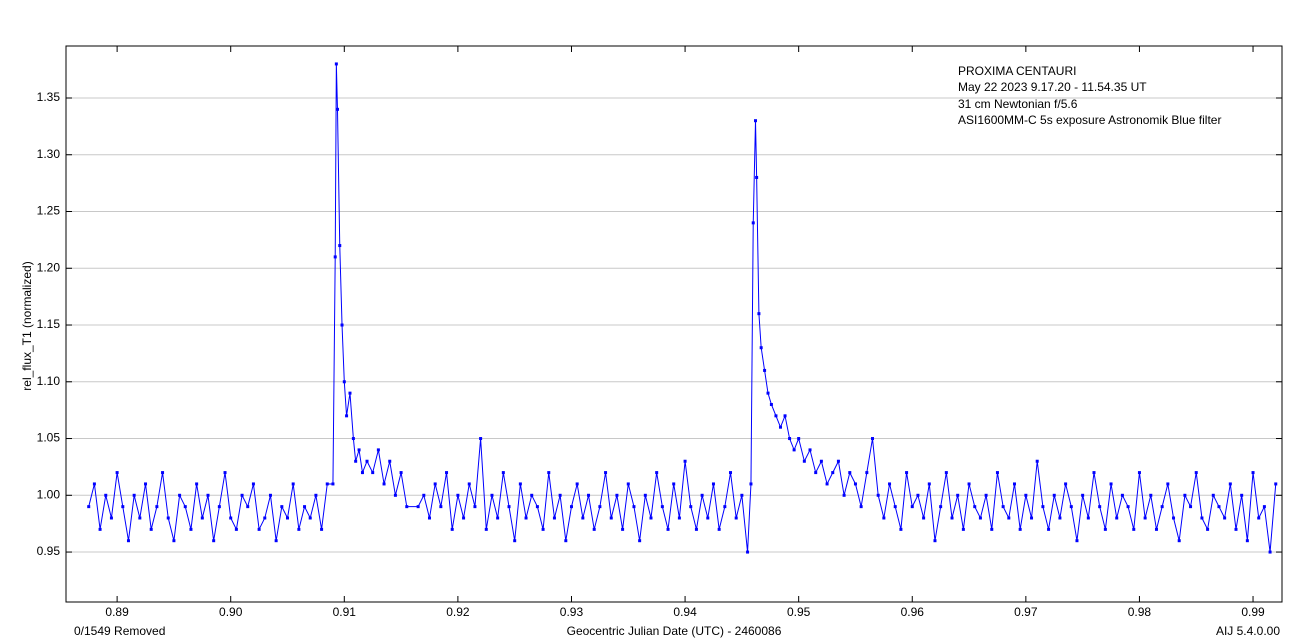  What do you see at coordinates (913, 612) in the screenshot?
I see `x-tick-label: 0.96` at bounding box center [913, 612].